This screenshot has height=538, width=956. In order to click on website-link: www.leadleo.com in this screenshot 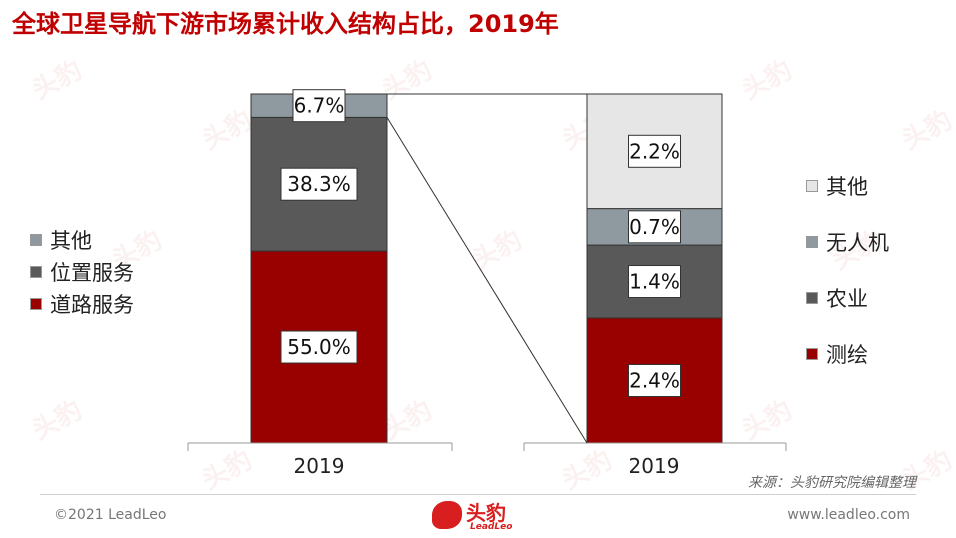, I will do `click(848, 515)`.